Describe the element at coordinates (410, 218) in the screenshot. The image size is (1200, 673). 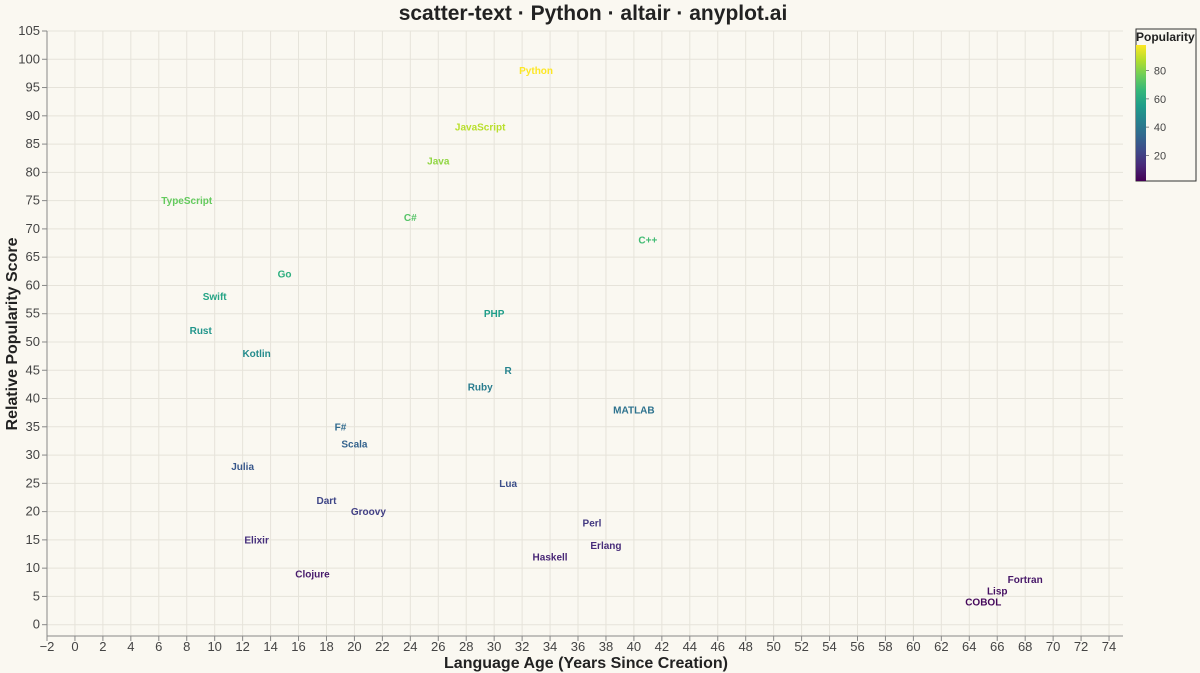
I see `point-label-c-: C#` at that location.